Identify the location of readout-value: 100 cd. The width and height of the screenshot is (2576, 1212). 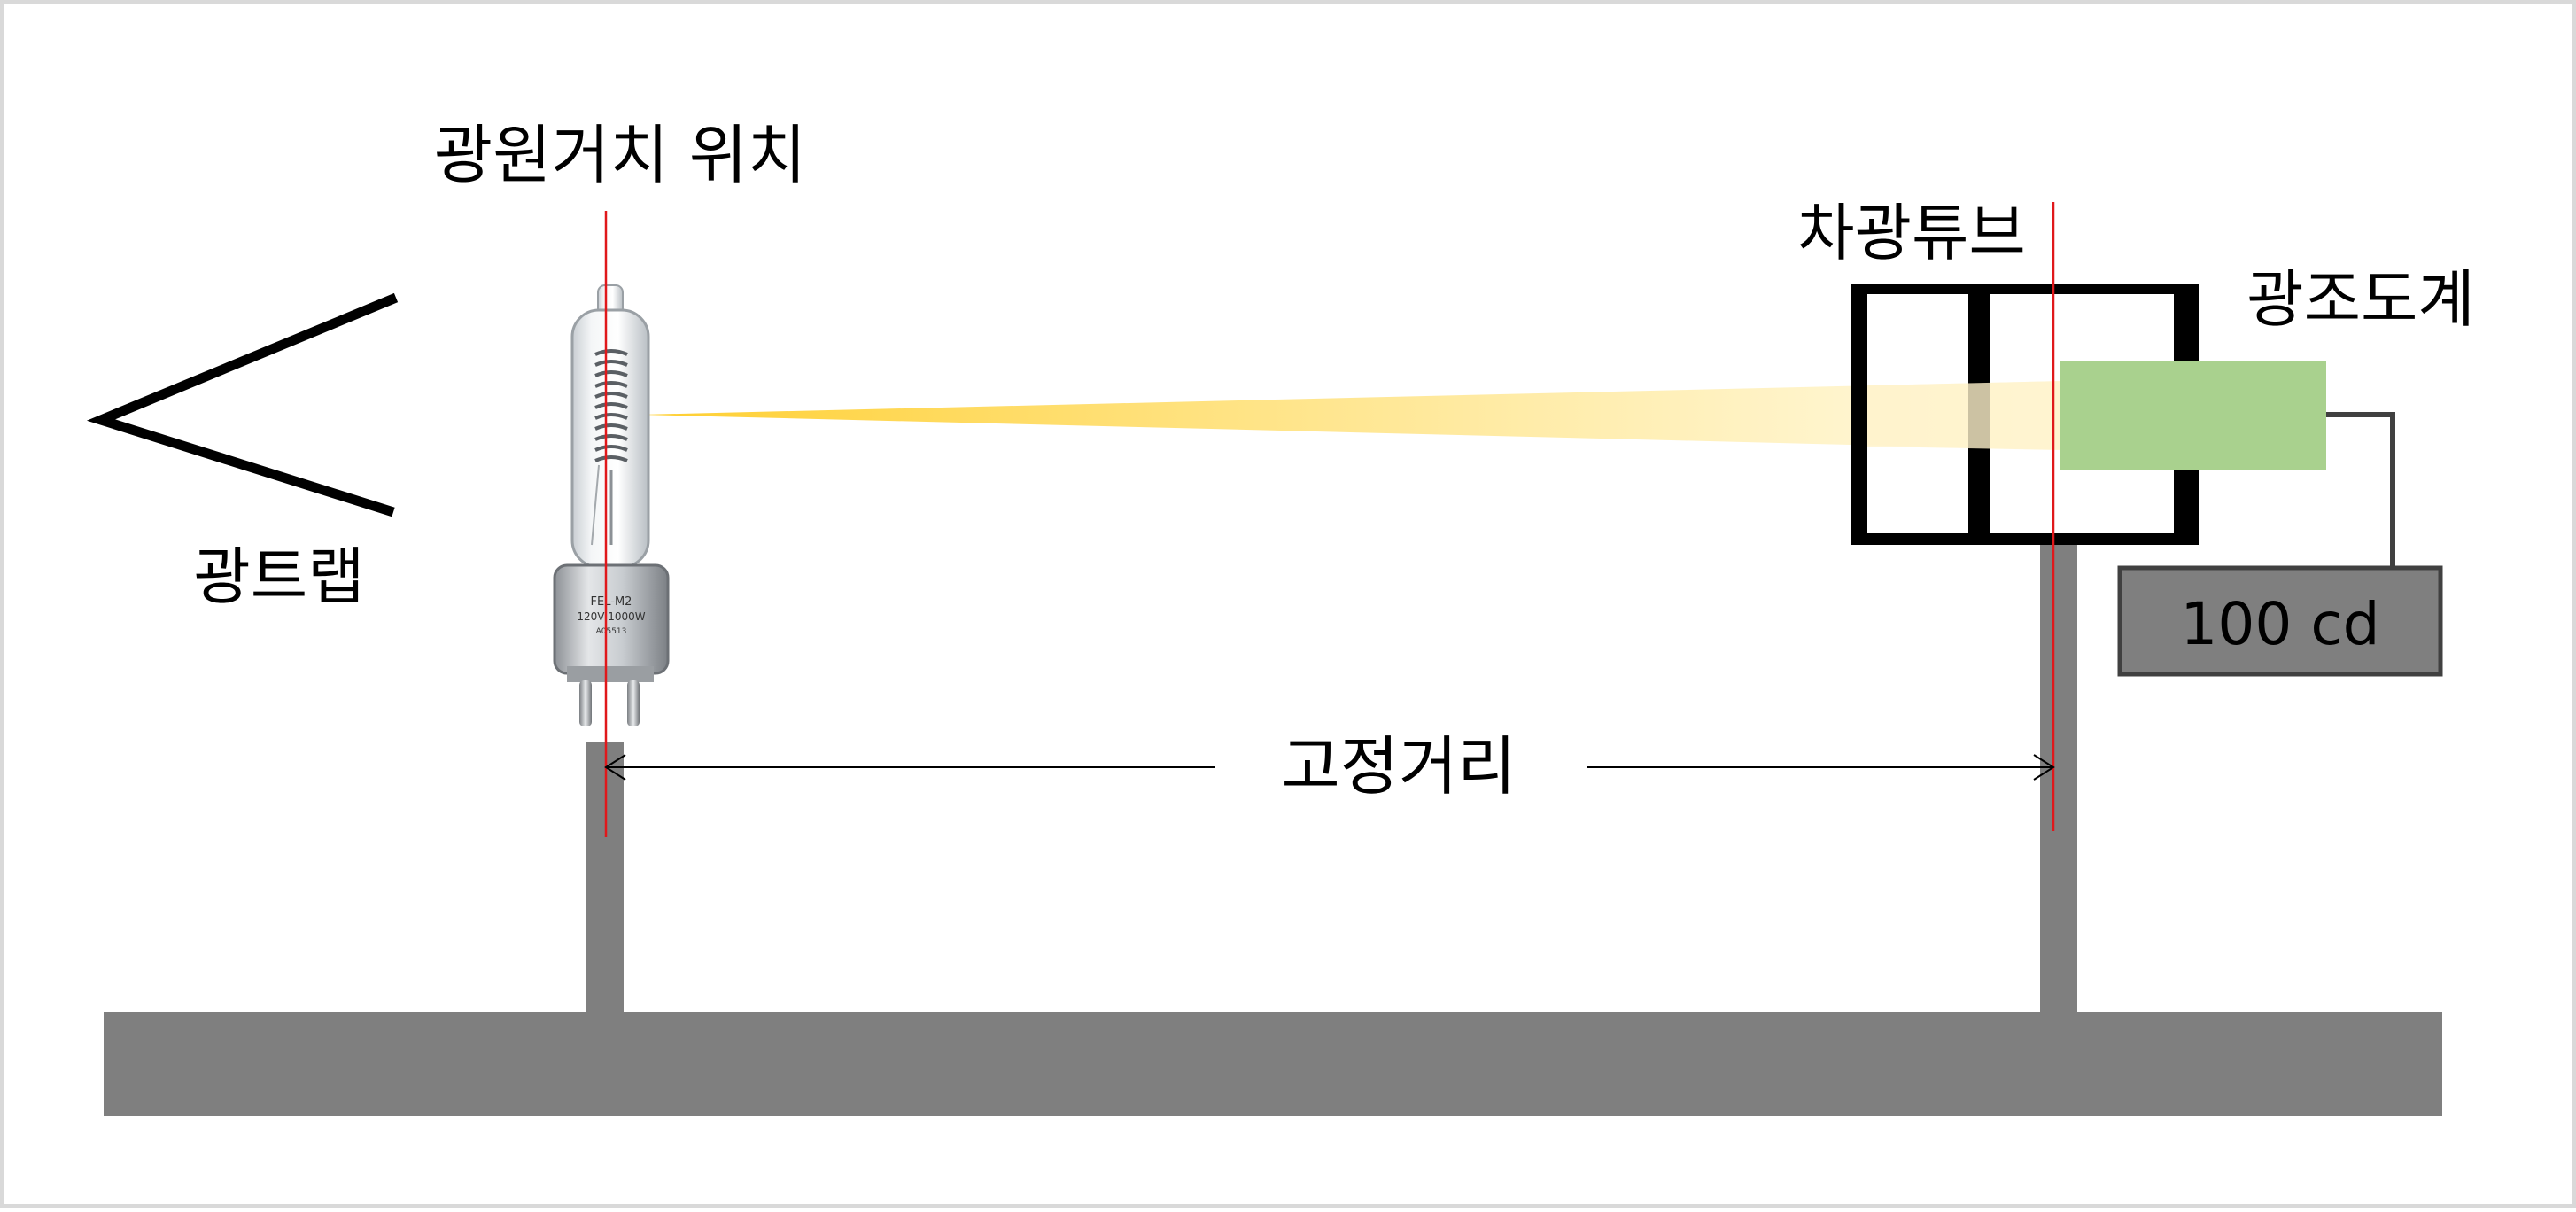
(2279, 624).